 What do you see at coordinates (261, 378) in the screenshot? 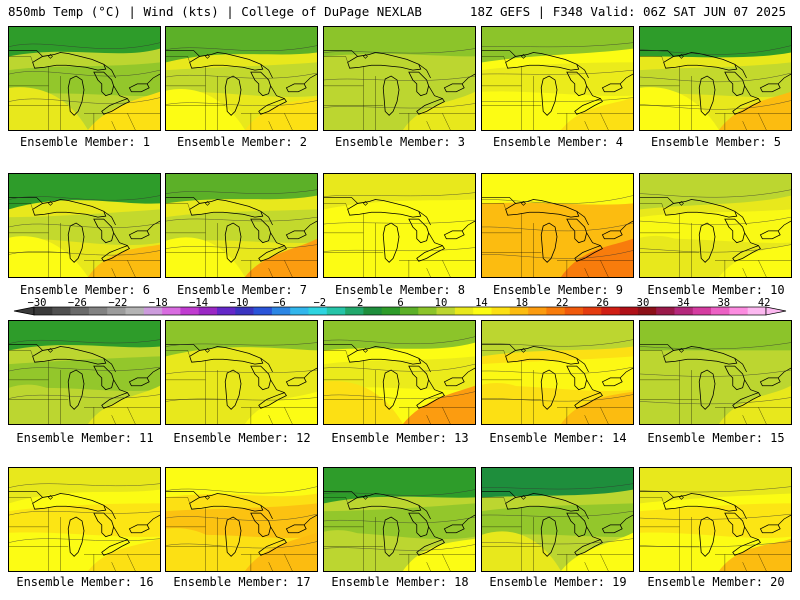
I see `lake-huron-outline` at bounding box center [261, 378].